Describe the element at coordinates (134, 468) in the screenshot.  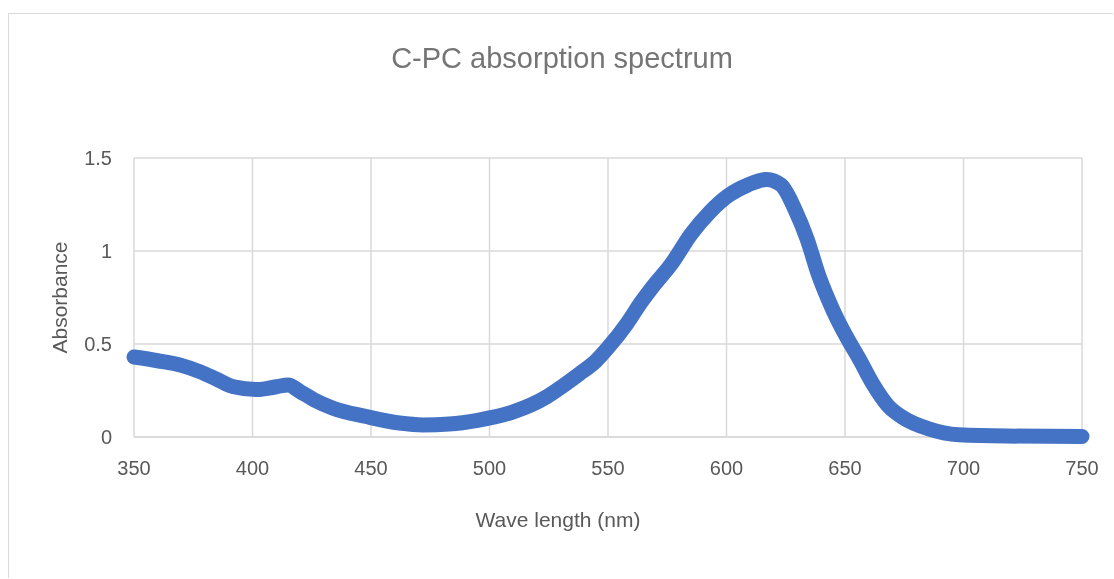
I see `x-tick-label: 350` at that location.